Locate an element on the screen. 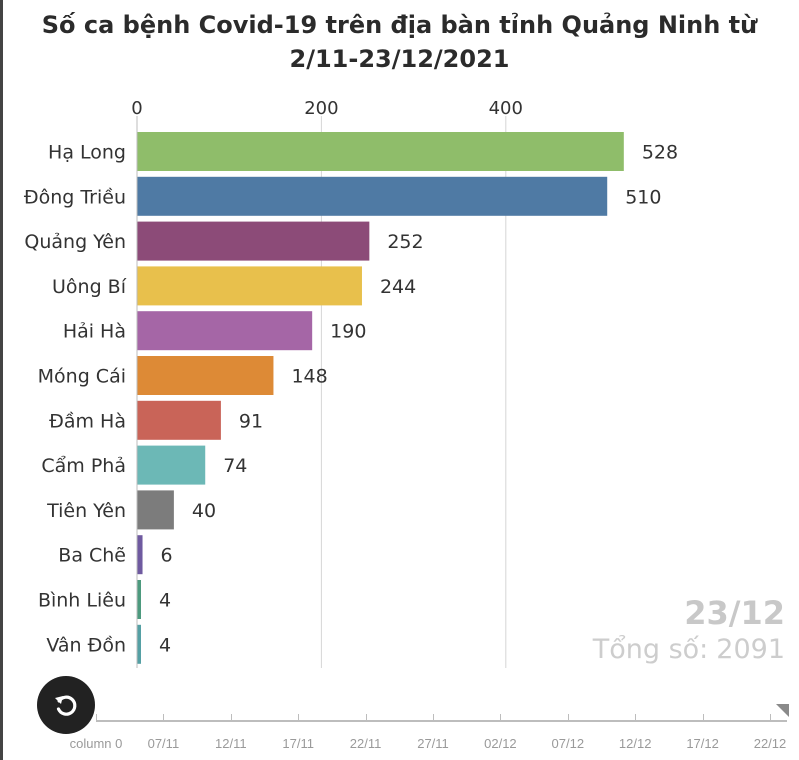  replay-button is located at coordinates (66, 705).